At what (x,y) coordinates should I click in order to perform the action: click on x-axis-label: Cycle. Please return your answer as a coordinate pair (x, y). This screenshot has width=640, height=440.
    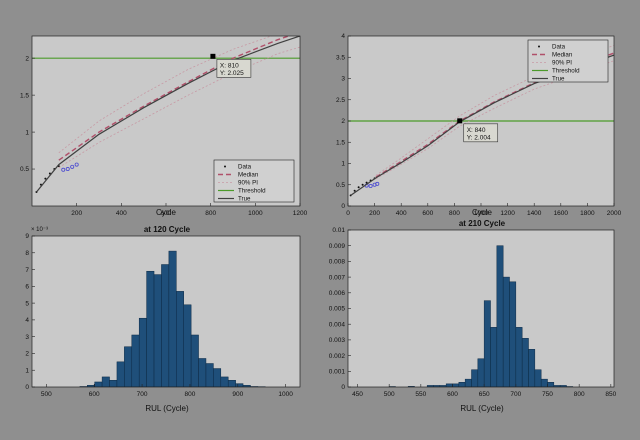
    Looking at the image, I should click on (482, 212).